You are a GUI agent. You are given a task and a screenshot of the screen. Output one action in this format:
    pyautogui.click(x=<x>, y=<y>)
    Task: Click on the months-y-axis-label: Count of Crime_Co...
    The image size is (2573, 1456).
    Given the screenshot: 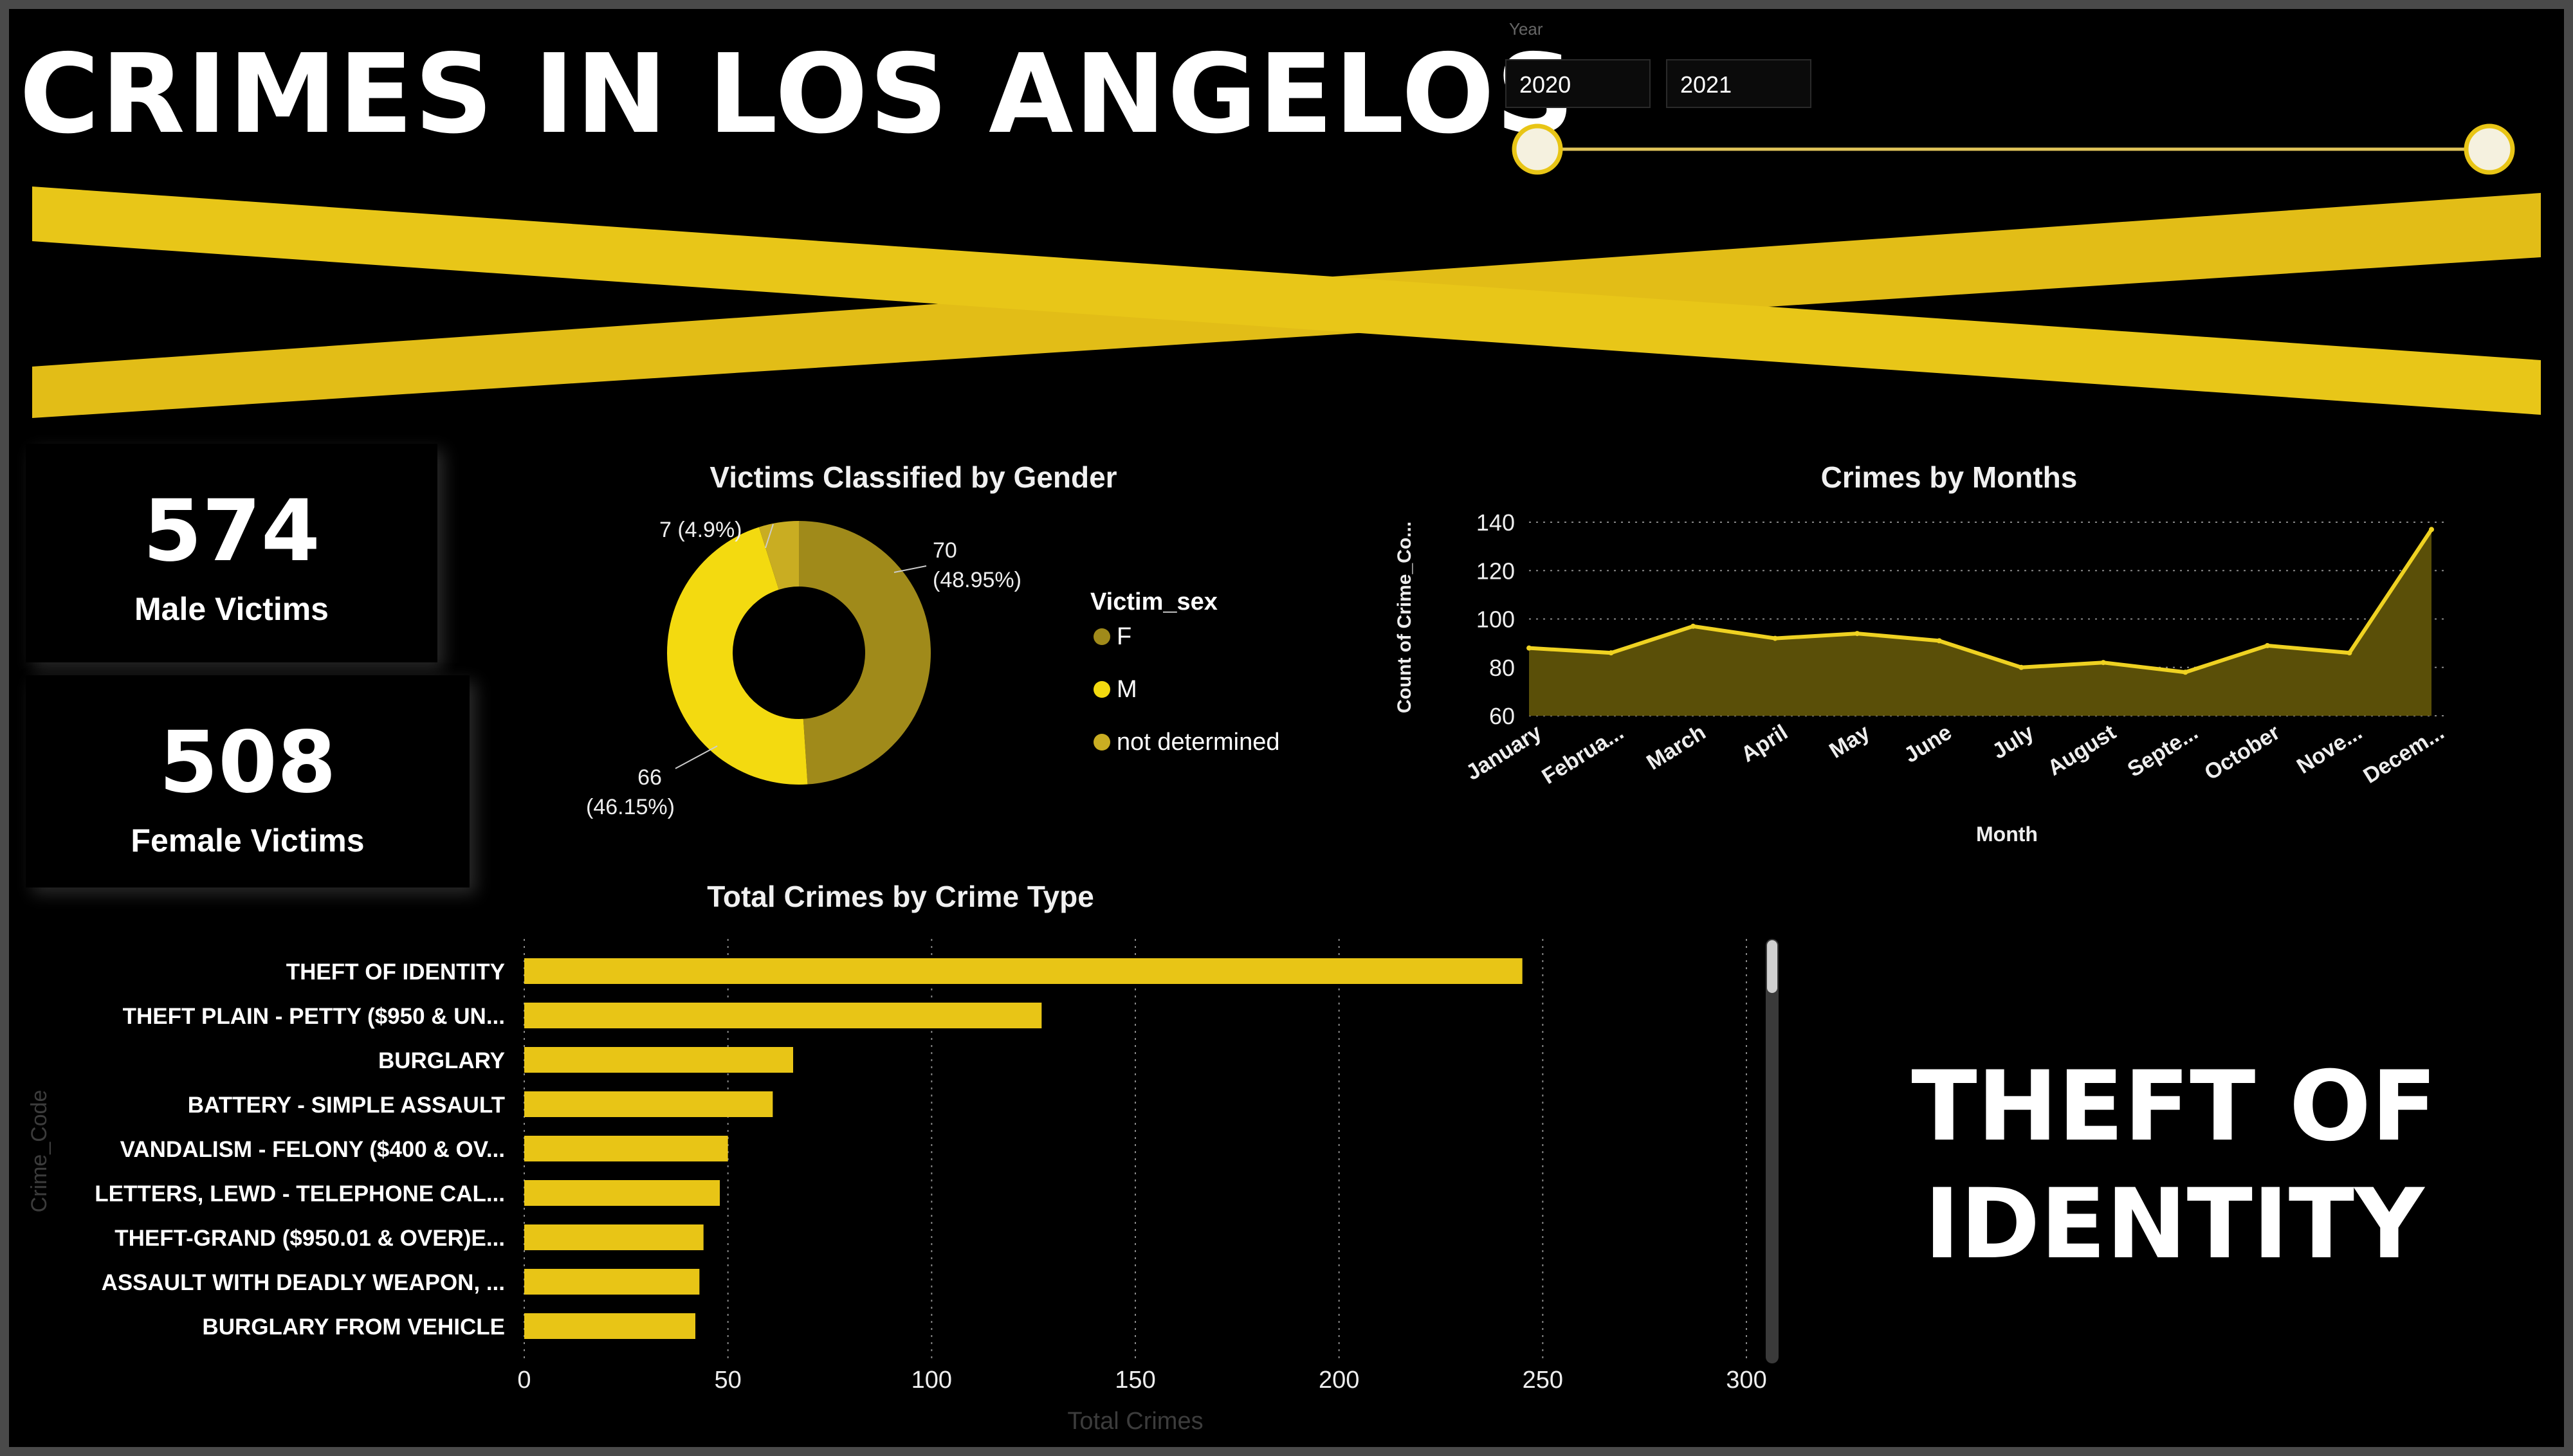 What is the action you would take?
    pyautogui.click(x=1404, y=617)
    